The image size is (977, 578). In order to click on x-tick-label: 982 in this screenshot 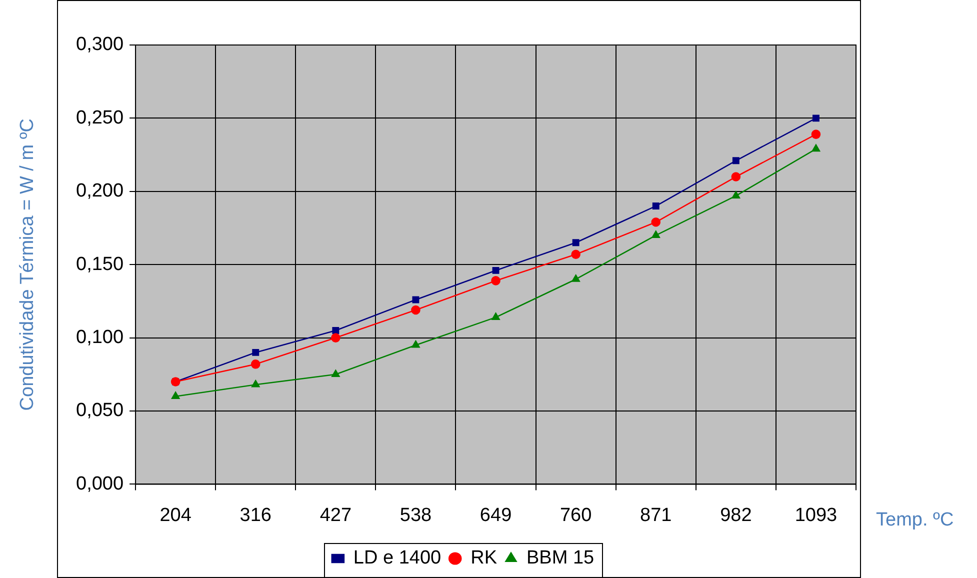, I will do `click(736, 515)`.